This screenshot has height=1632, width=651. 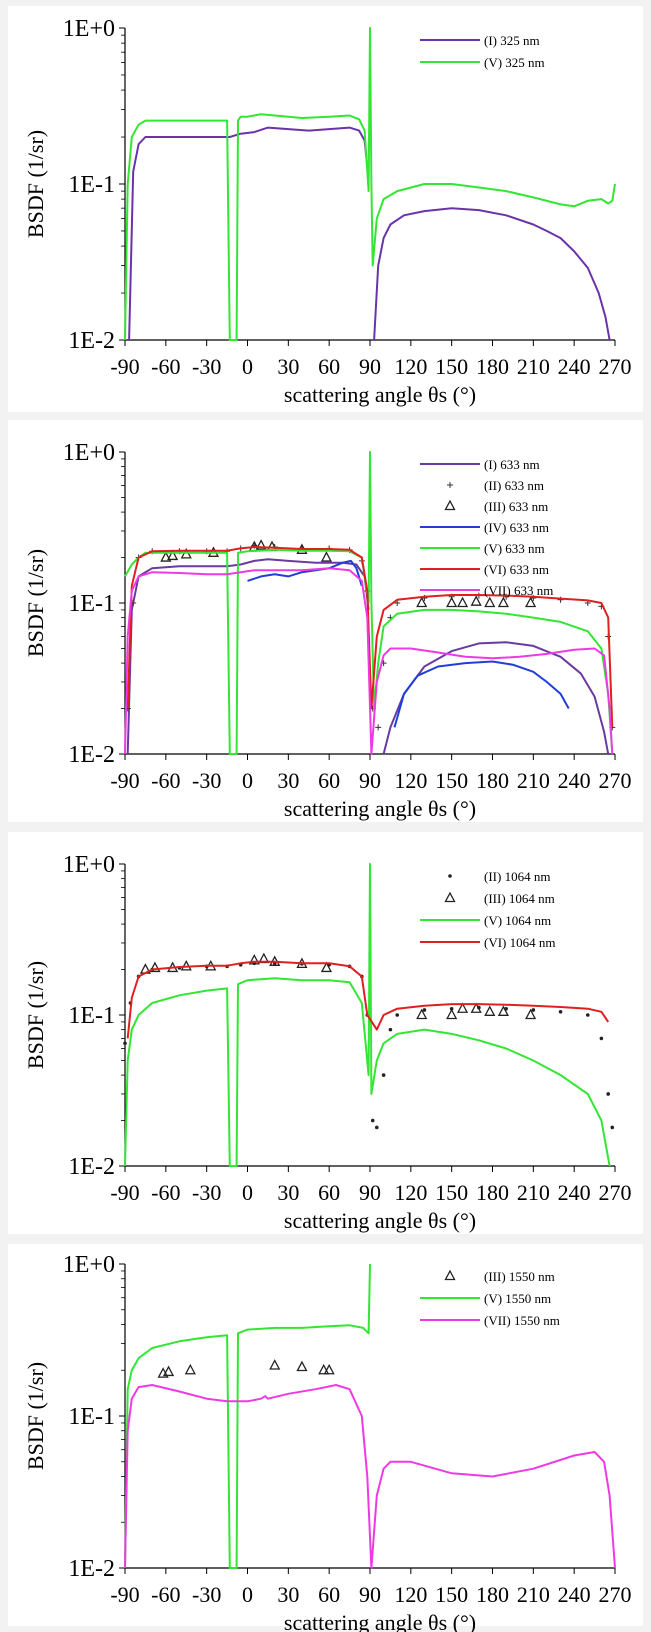 I want to click on legend-label: (VI) 633 nm, so click(x=516, y=569).